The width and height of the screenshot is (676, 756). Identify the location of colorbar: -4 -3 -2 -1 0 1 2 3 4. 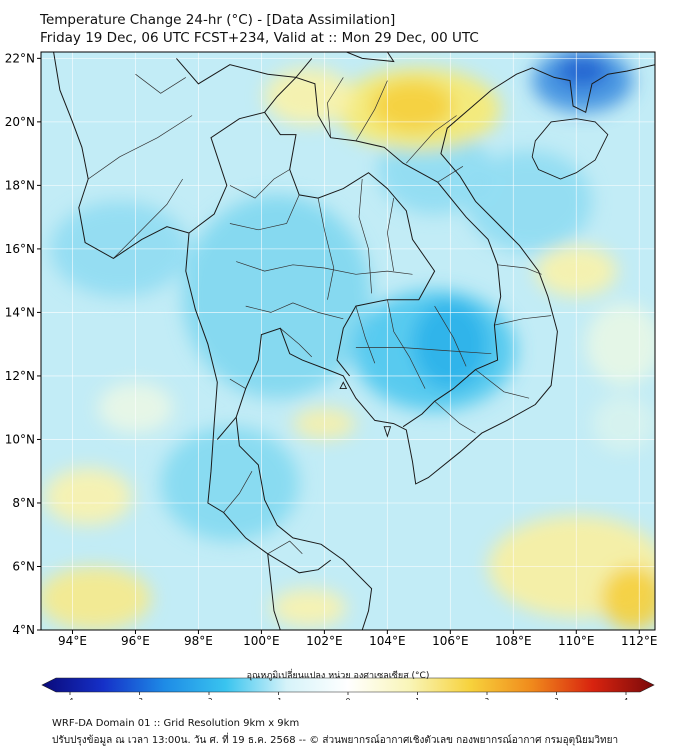
(348, 688).